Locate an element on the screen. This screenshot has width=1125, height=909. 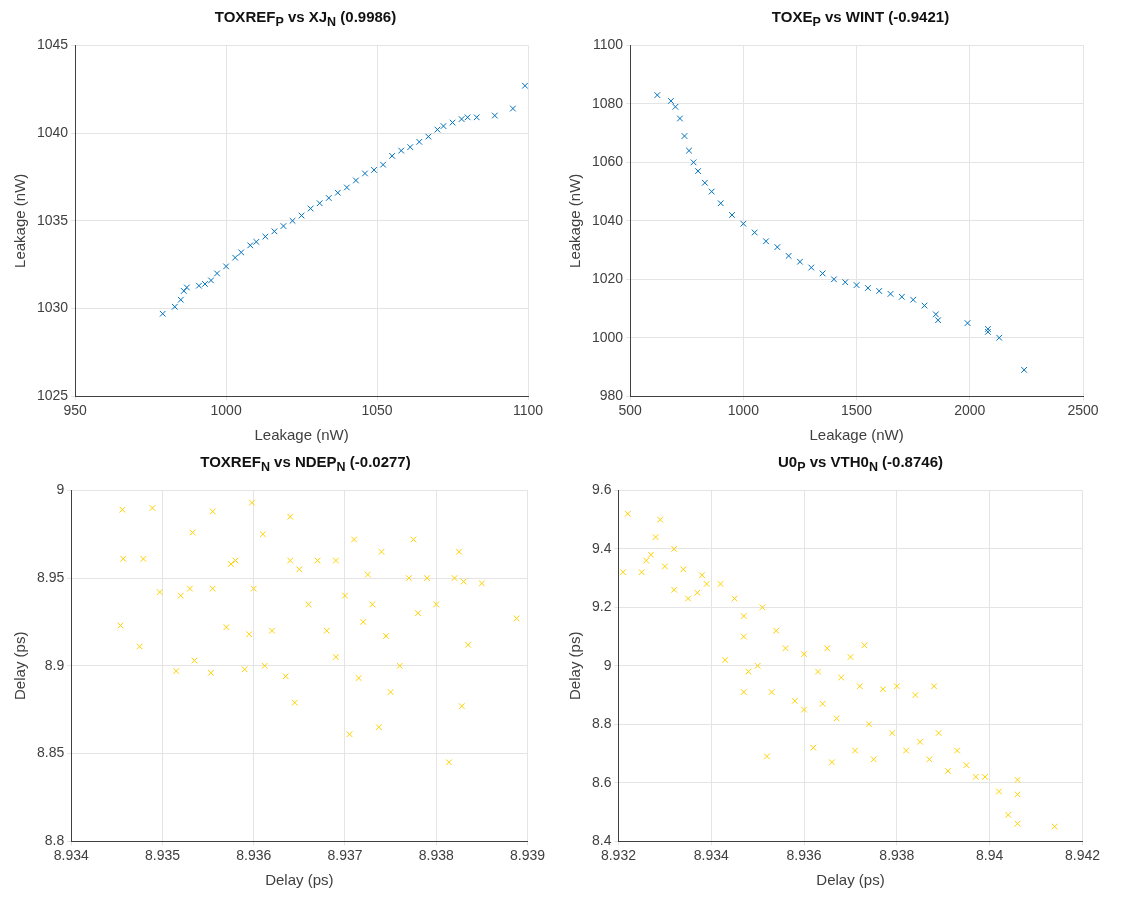
y-axis-title: Leakage (nW) is located at coordinates (20, 220).